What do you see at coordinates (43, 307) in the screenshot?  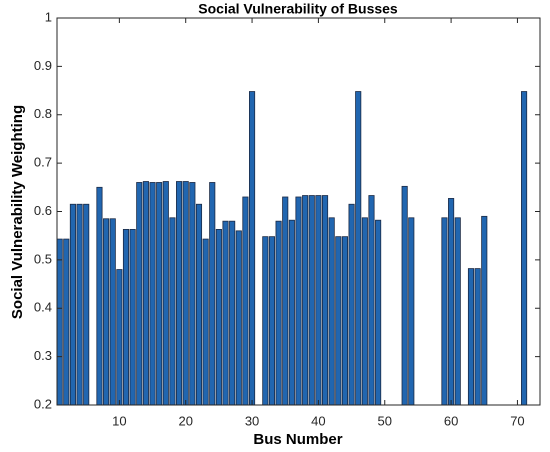 I see `y-tick-label: 0.4` at bounding box center [43, 307].